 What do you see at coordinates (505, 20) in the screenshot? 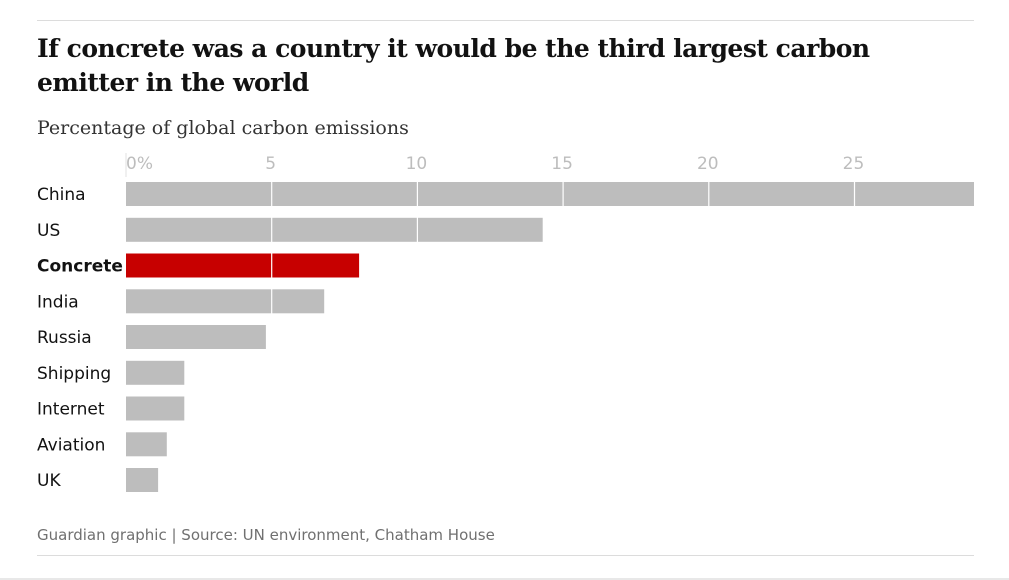
I see `top-rule` at bounding box center [505, 20].